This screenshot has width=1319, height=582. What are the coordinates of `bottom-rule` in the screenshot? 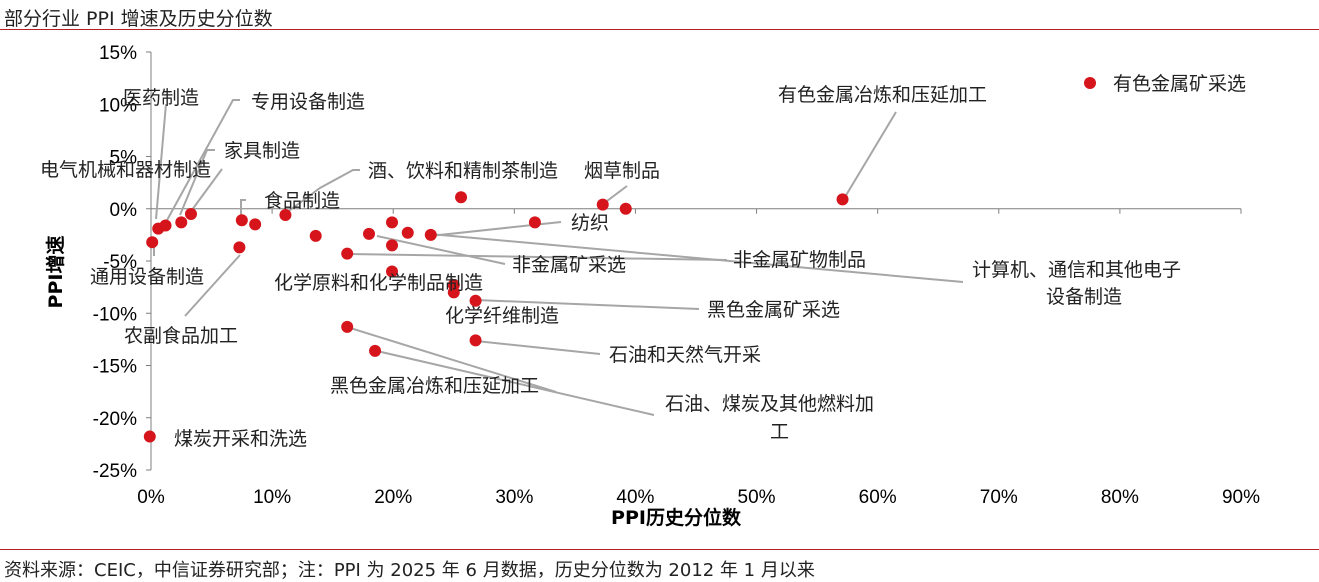 It's located at (659, 549).